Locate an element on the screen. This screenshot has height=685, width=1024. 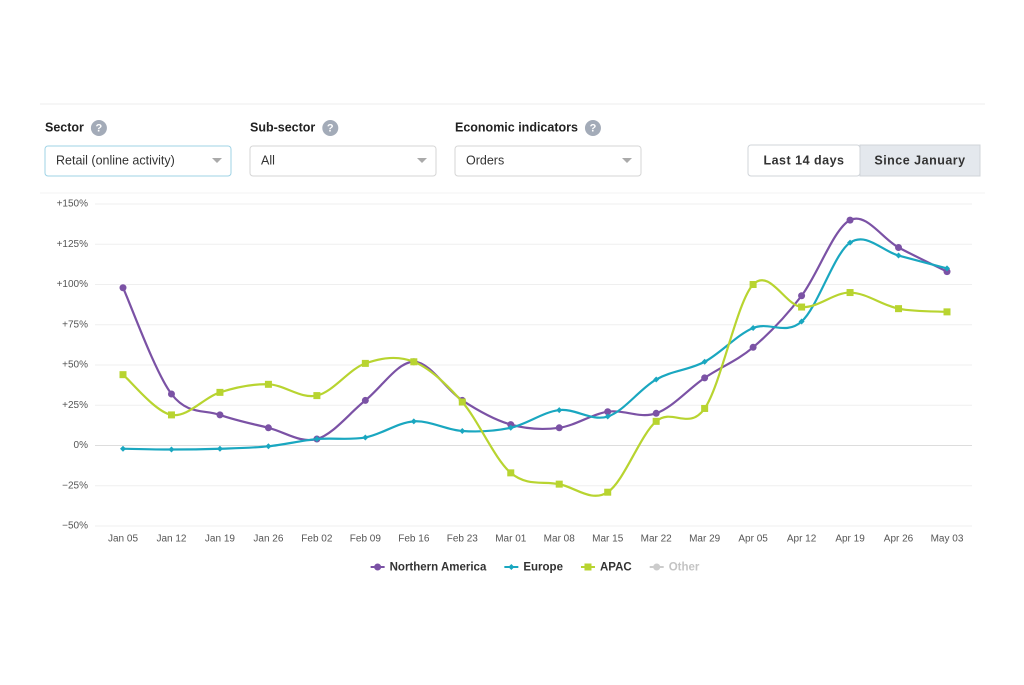
dropdown-value: Retail (online activity) is located at coordinates (115, 160).